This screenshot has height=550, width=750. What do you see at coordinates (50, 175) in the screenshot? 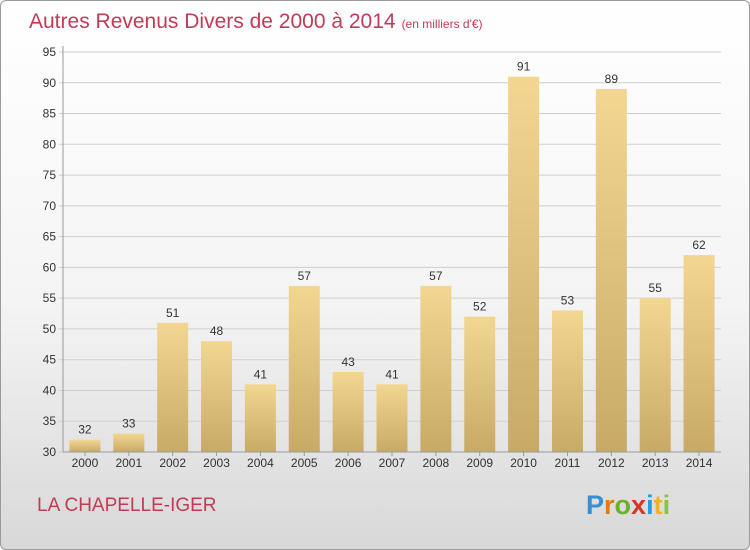
I see `y-tick-label: 75` at bounding box center [50, 175].